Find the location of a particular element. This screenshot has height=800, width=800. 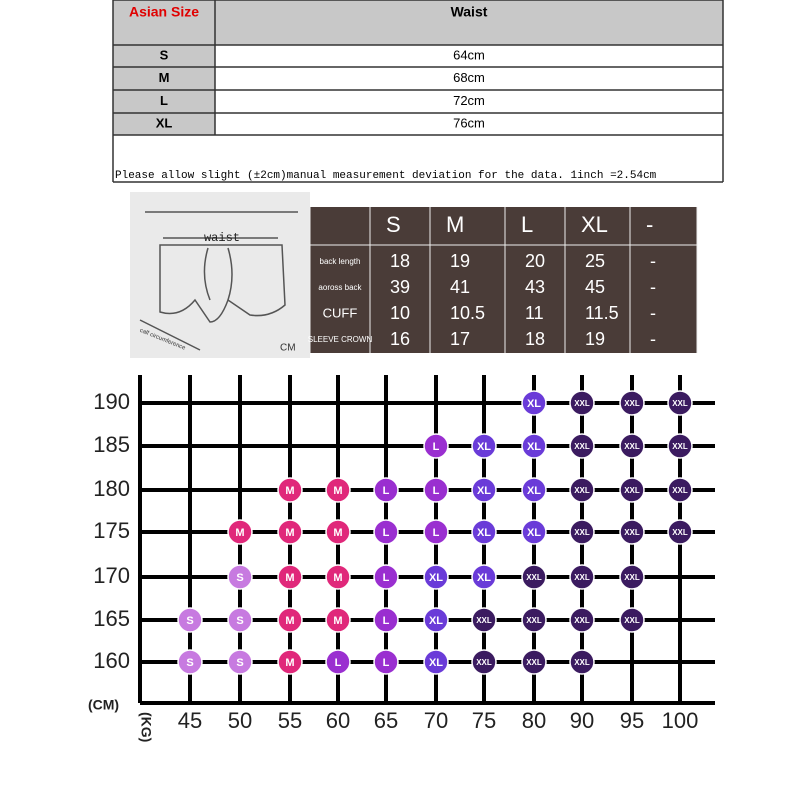

diagram-label: waist is located at coordinates (222, 238).